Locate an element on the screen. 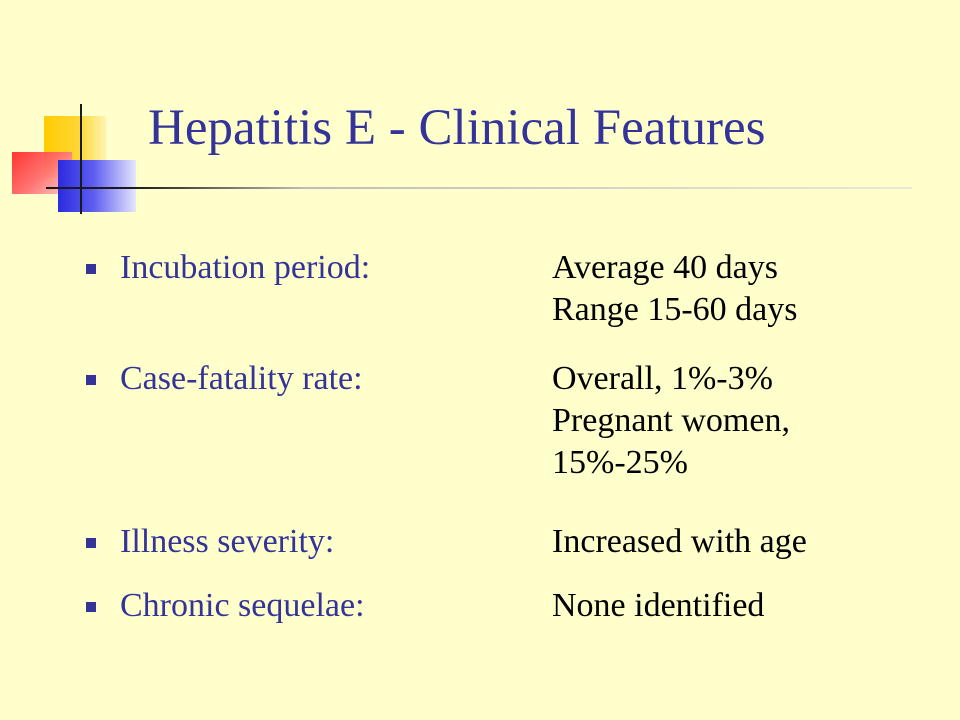 The width and height of the screenshot is (960, 720). value-line: Range 15-60 days is located at coordinates (675, 309).